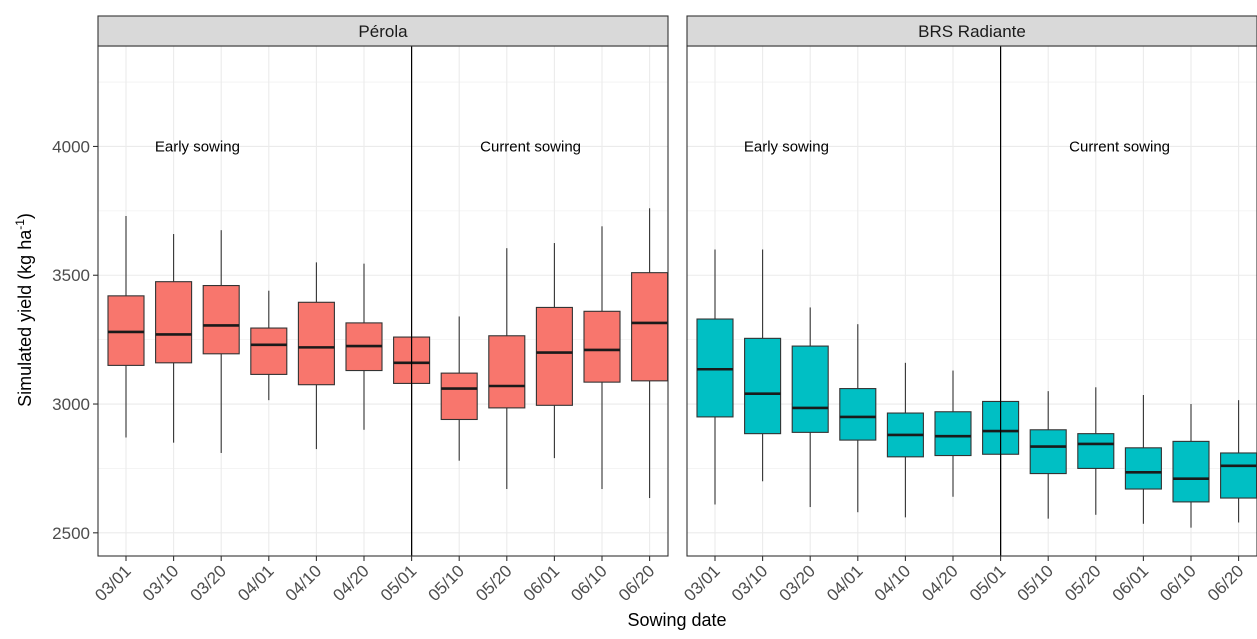 This screenshot has width=1257, height=639. Describe the element at coordinates (676, 620) in the screenshot. I see `x-axis-title: Sowing date` at that location.